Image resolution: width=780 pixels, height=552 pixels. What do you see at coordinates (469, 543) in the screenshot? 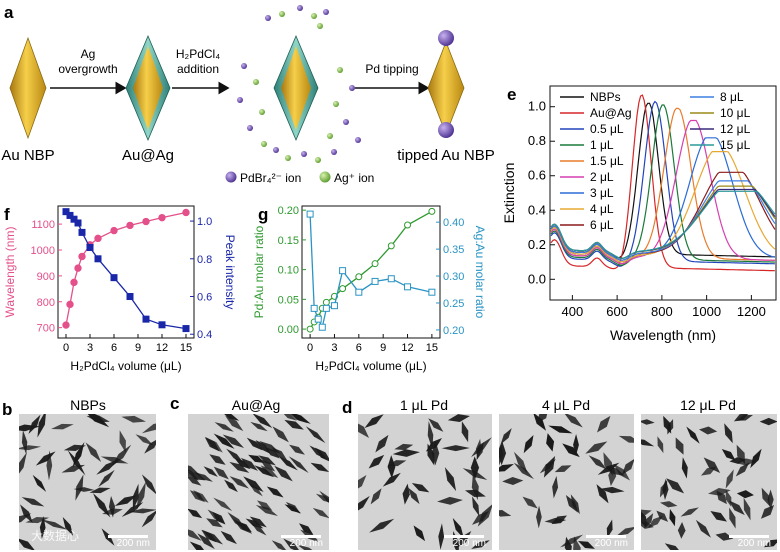
I see `scale-label-1ul: 200 nm` at bounding box center [469, 543].